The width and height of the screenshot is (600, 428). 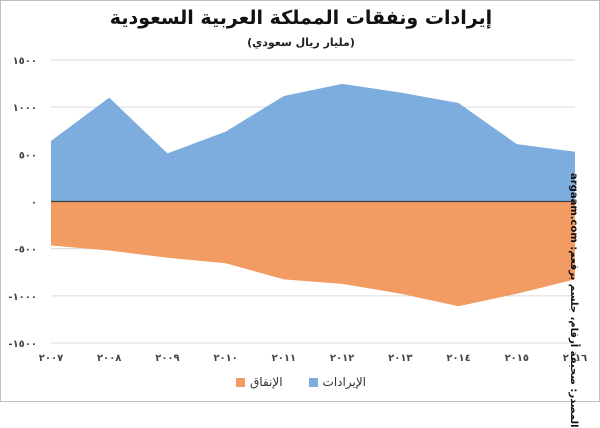 What do you see at coordinates (34, 203) in the screenshot?
I see `y-tick-label: ٠` at bounding box center [34, 203].